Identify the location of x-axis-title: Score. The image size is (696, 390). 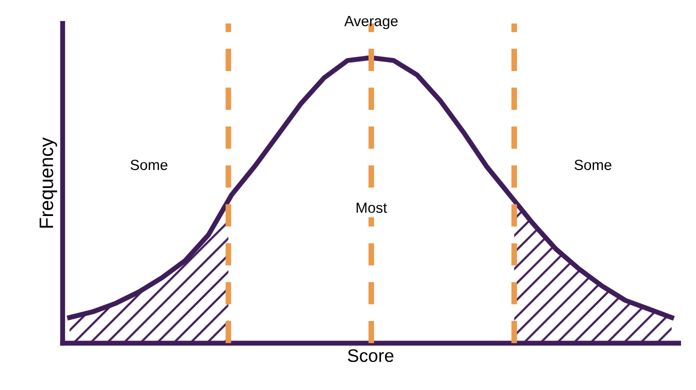
(371, 355).